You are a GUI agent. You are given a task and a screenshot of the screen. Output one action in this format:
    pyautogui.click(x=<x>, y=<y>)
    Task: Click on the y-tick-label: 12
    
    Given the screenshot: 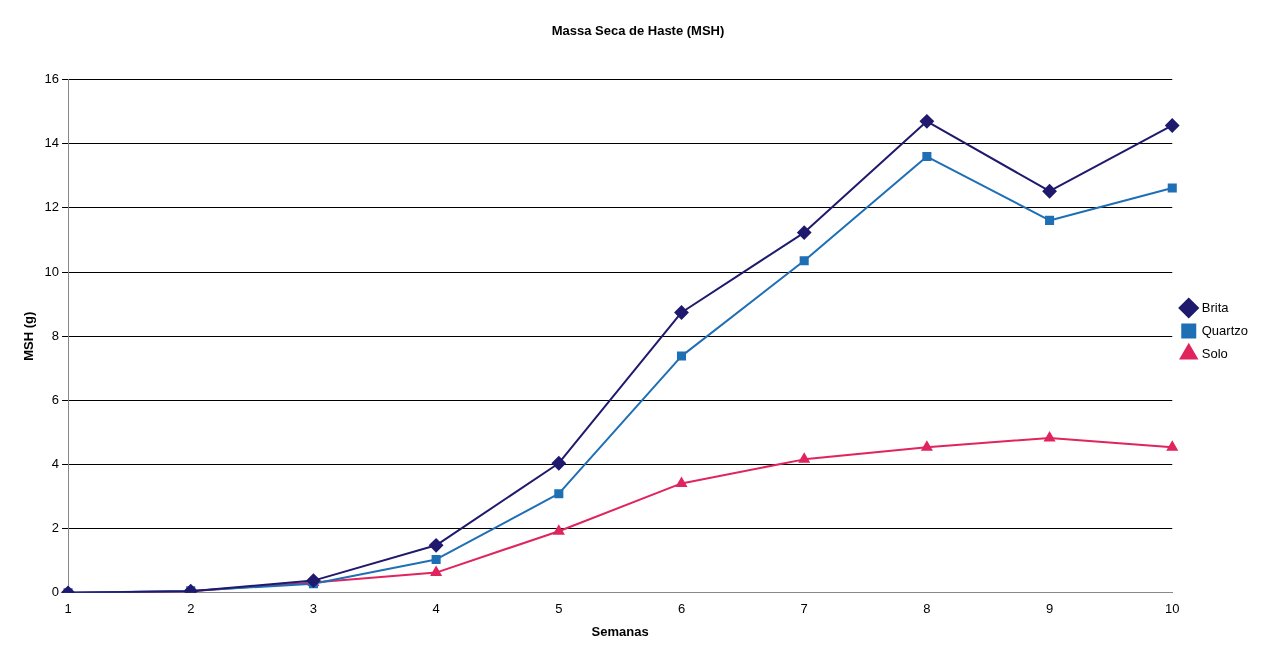 What is the action you would take?
    pyautogui.click(x=52, y=207)
    